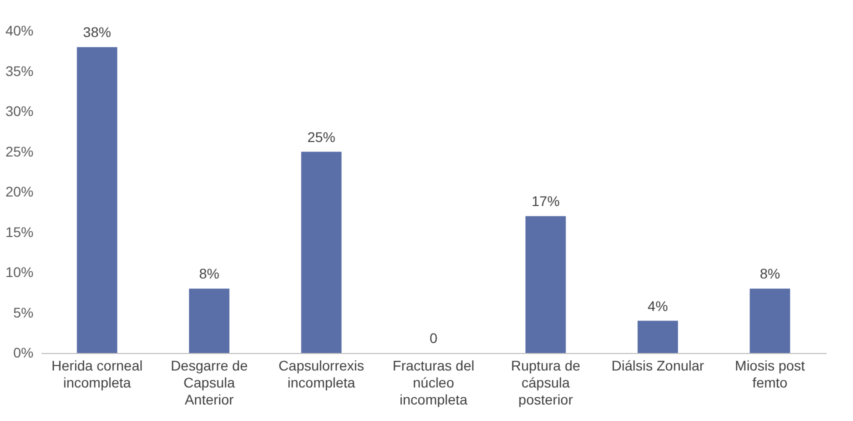 Image resolution: width=853 pixels, height=421 pixels. What do you see at coordinates (19, 70) in the screenshot?
I see `y-tick-label: 35%` at bounding box center [19, 70].